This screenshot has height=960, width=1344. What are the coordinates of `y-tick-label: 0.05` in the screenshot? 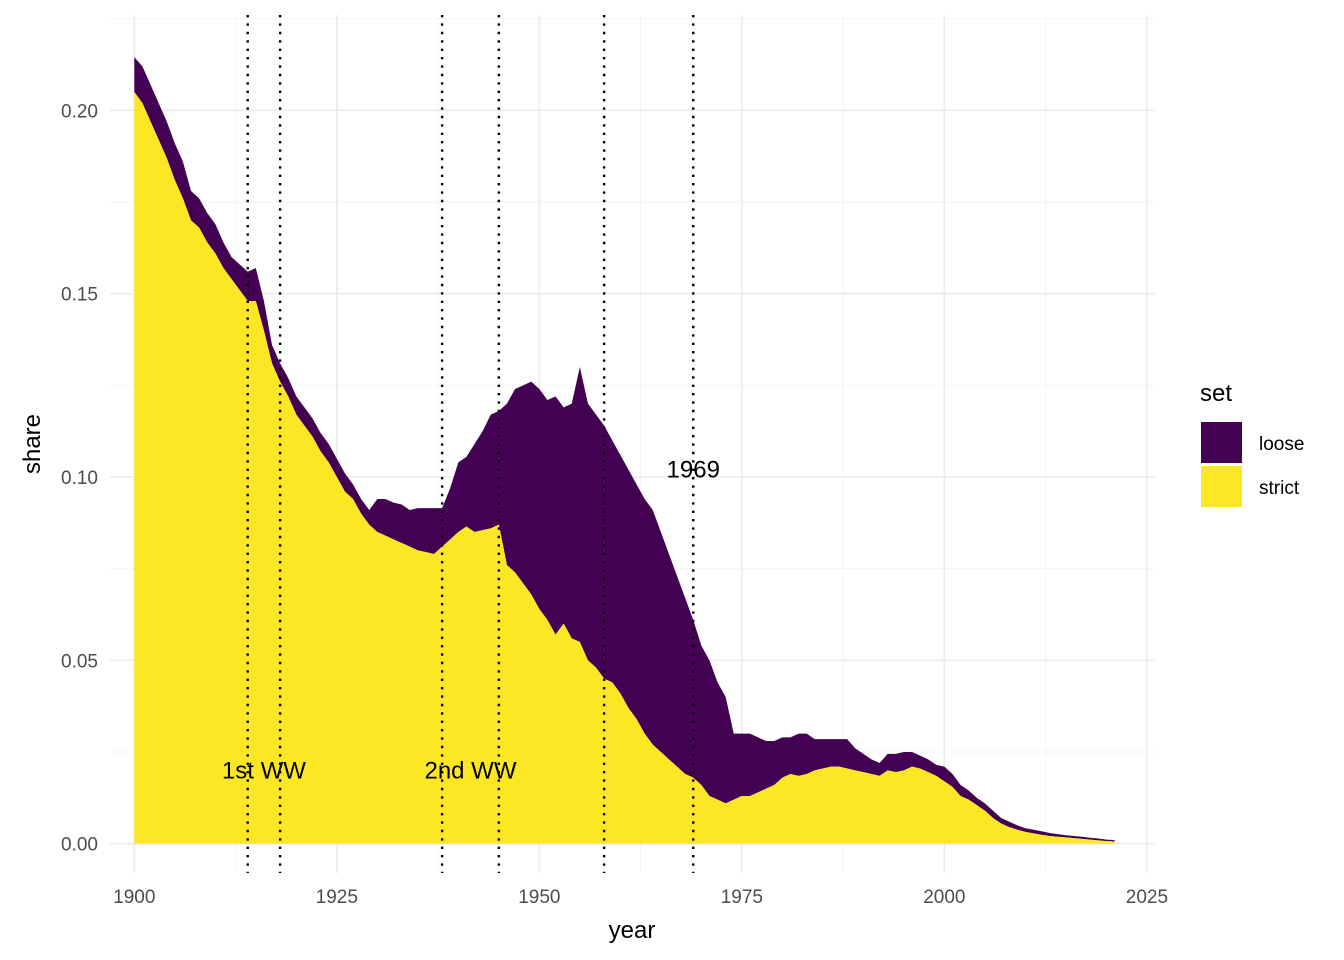 It's located at (79, 661).